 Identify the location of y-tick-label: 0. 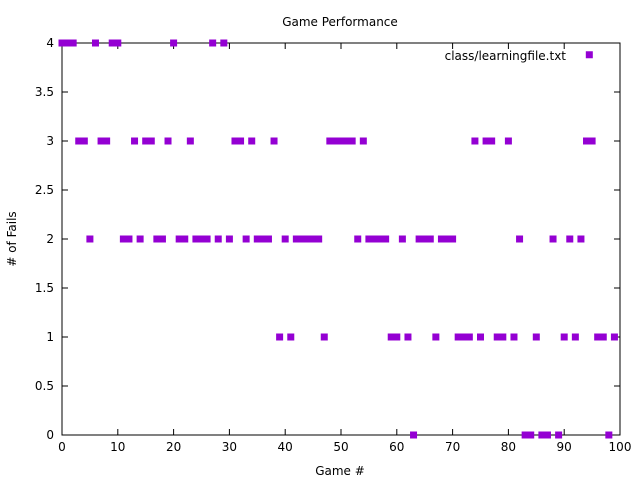
(50, 435).